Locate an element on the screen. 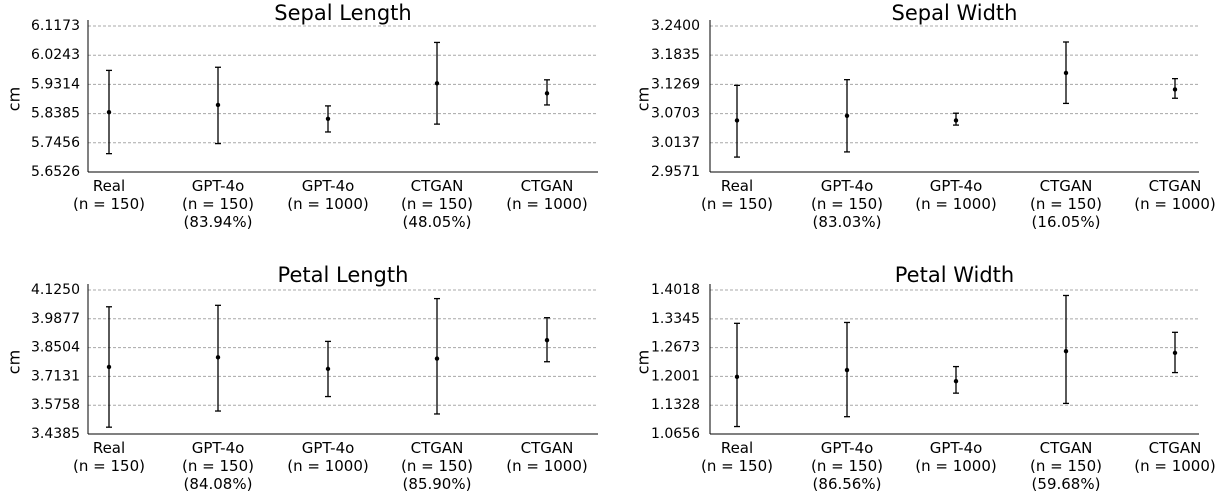  x-tick-label: GPT-4o (n = 150) (86.56%) is located at coordinates (847, 466).